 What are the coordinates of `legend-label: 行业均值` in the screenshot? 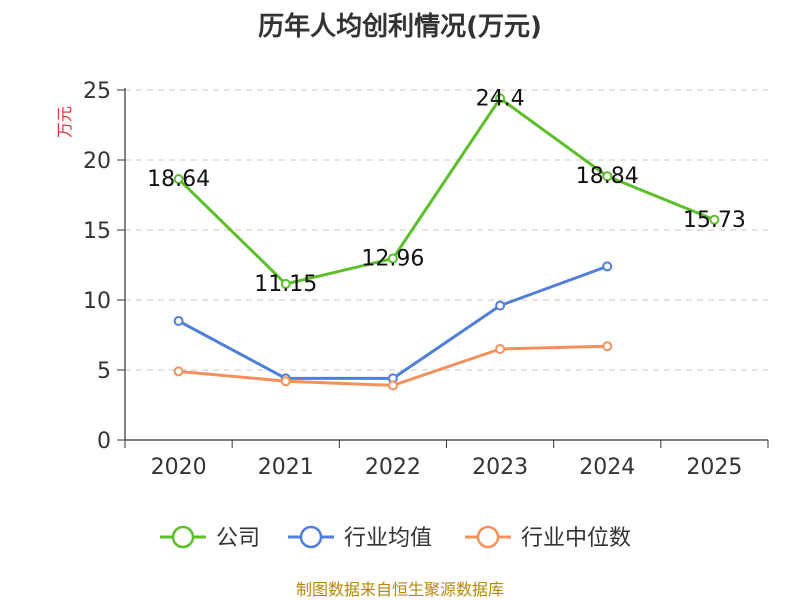 It's located at (388, 538).